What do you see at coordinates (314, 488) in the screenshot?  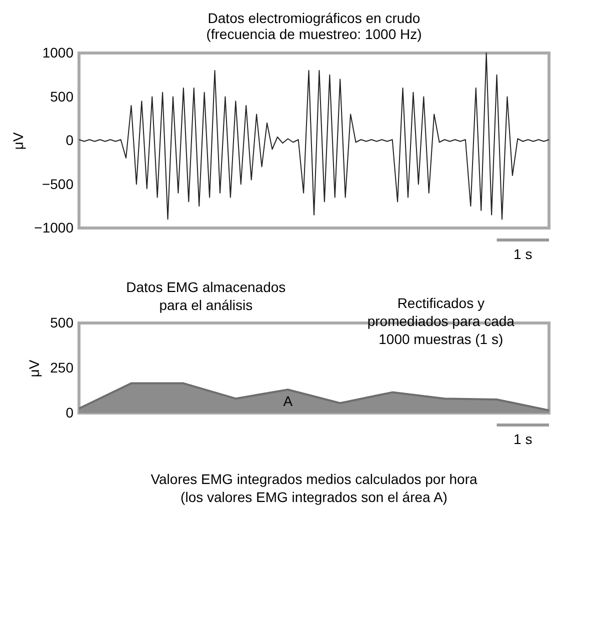 I see `text: Valores EMG integrados medios calculados por hora (los valores EMG integrados son el área A)` at bounding box center [314, 488].